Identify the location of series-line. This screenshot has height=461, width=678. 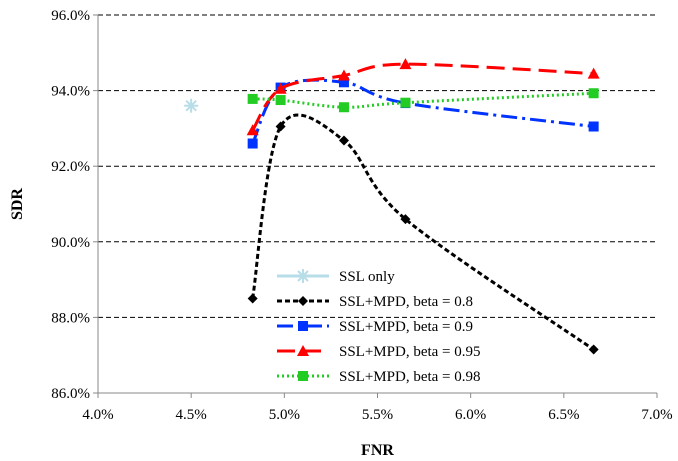
(423, 100).